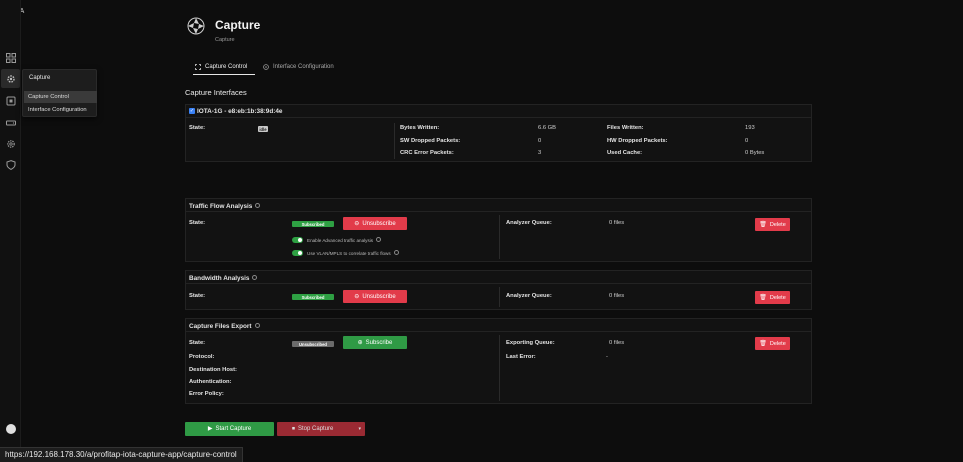 Image resolution: width=963 pixels, height=462 pixels. Describe the element at coordinates (607, 357) in the screenshot. I see `last-error-value: -` at that location.